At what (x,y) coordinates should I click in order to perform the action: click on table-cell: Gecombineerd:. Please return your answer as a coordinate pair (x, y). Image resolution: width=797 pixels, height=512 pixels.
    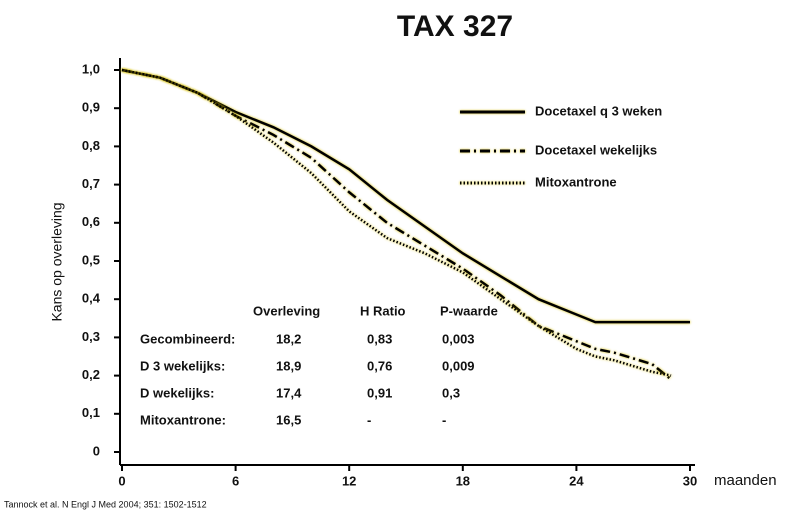
    Looking at the image, I should click on (187, 338).